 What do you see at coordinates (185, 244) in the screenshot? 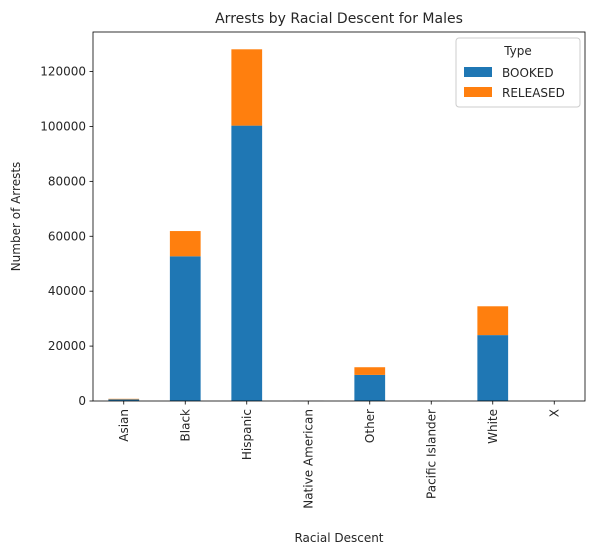
I see `bar-black-released` at bounding box center [185, 244].